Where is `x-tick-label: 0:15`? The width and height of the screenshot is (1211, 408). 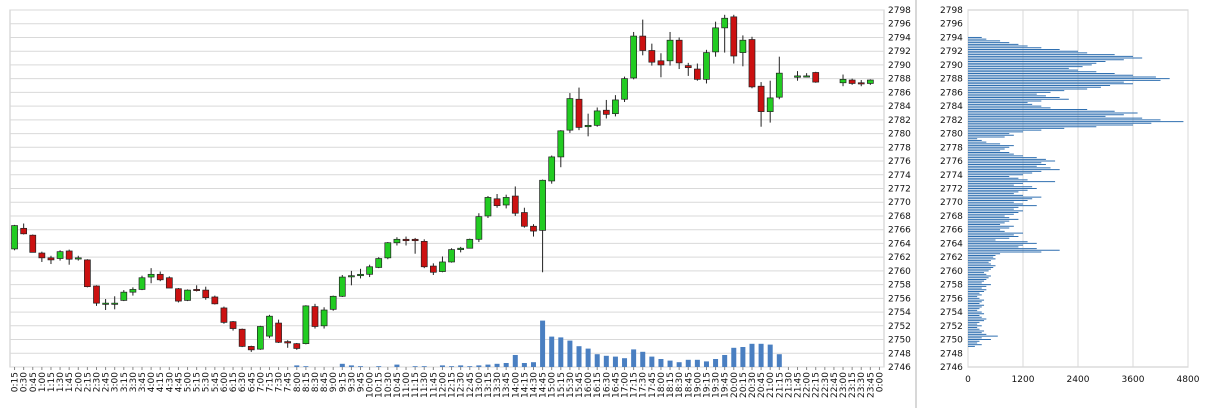
x-tick-label: 0:15 is located at coordinates (16, 382).